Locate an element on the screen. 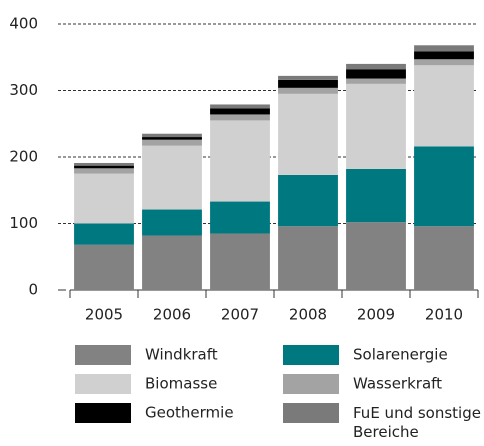  legend-label: Wasserkraft is located at coordinates (397, 384).